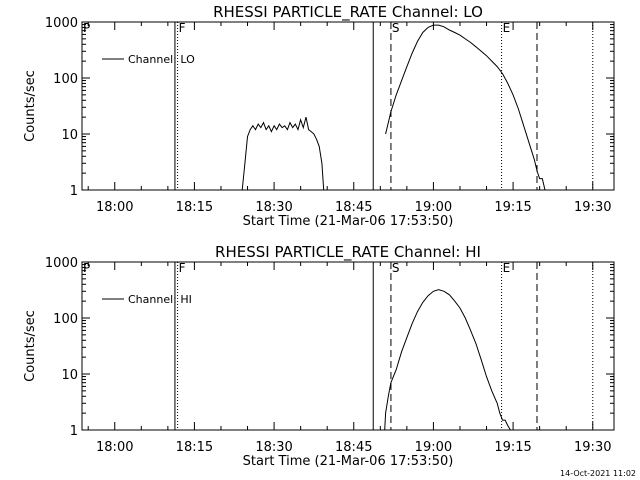  Describe the element at coordinates (598, 473) in the screenshot. I see `footer-timestamp: 14-Oct-2021 11:02` at that location.